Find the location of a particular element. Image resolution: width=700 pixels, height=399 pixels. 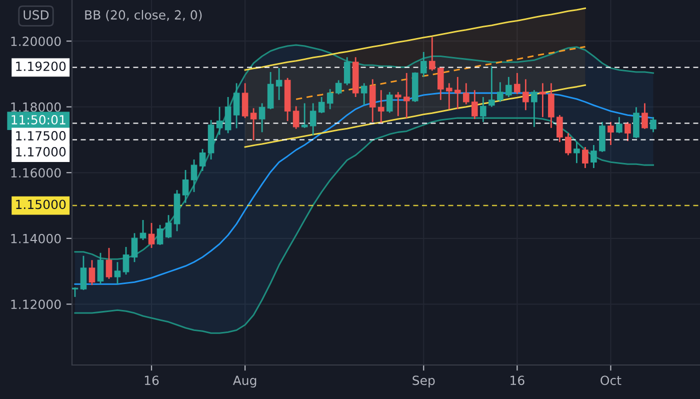

text: 11:50:01 is located at coordinates (39, 119).